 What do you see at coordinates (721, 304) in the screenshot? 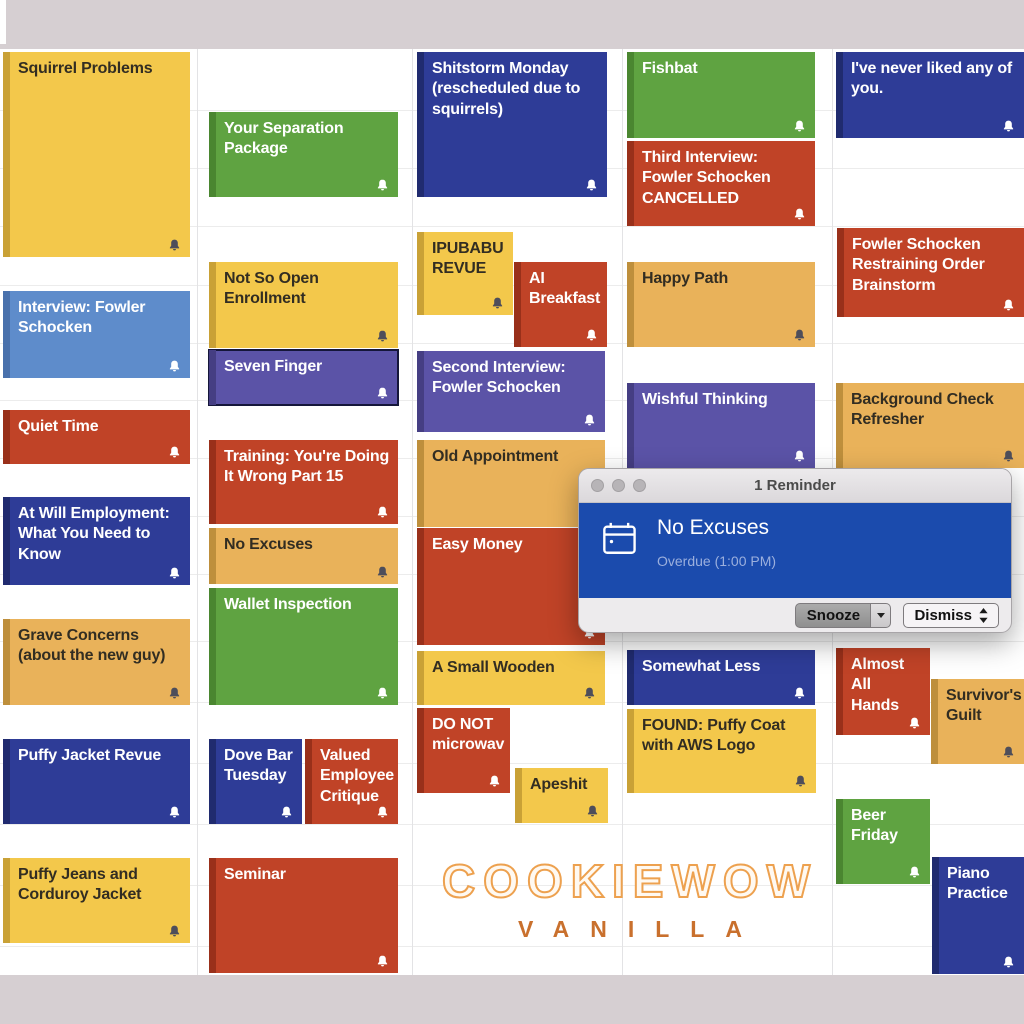
I see `event-block: Happy Path` at bounding box center [721, 304].